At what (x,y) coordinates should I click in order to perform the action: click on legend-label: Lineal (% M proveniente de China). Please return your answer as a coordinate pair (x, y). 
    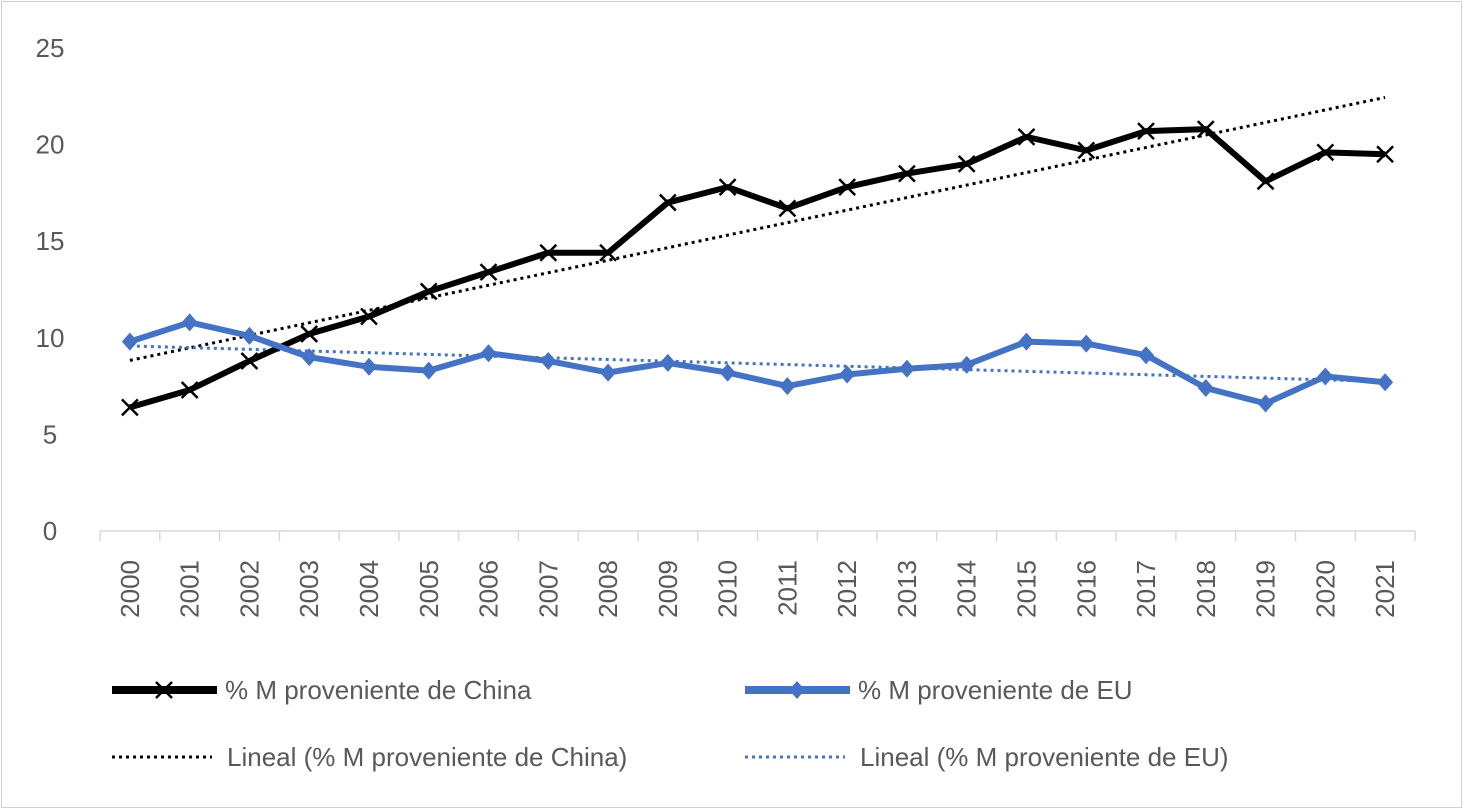
    Looking at the image, I should click on (427, 757).